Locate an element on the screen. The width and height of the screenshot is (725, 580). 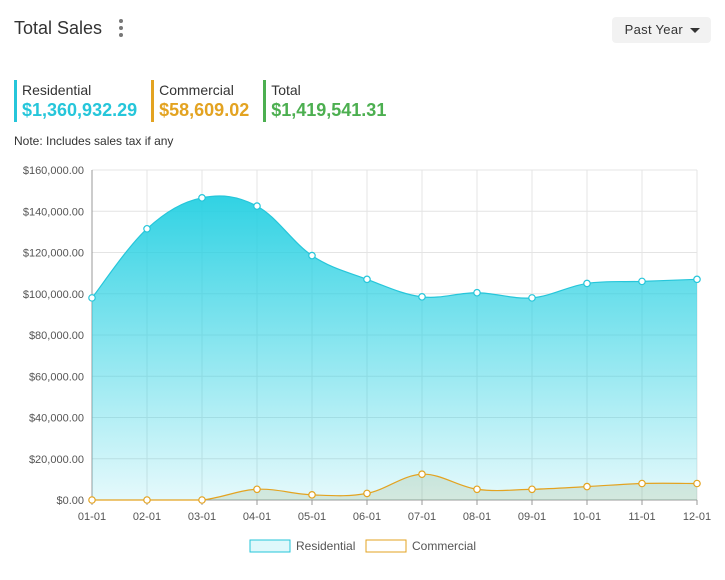
x-tick-label: 11-01 is located at coordinates (641, 517).